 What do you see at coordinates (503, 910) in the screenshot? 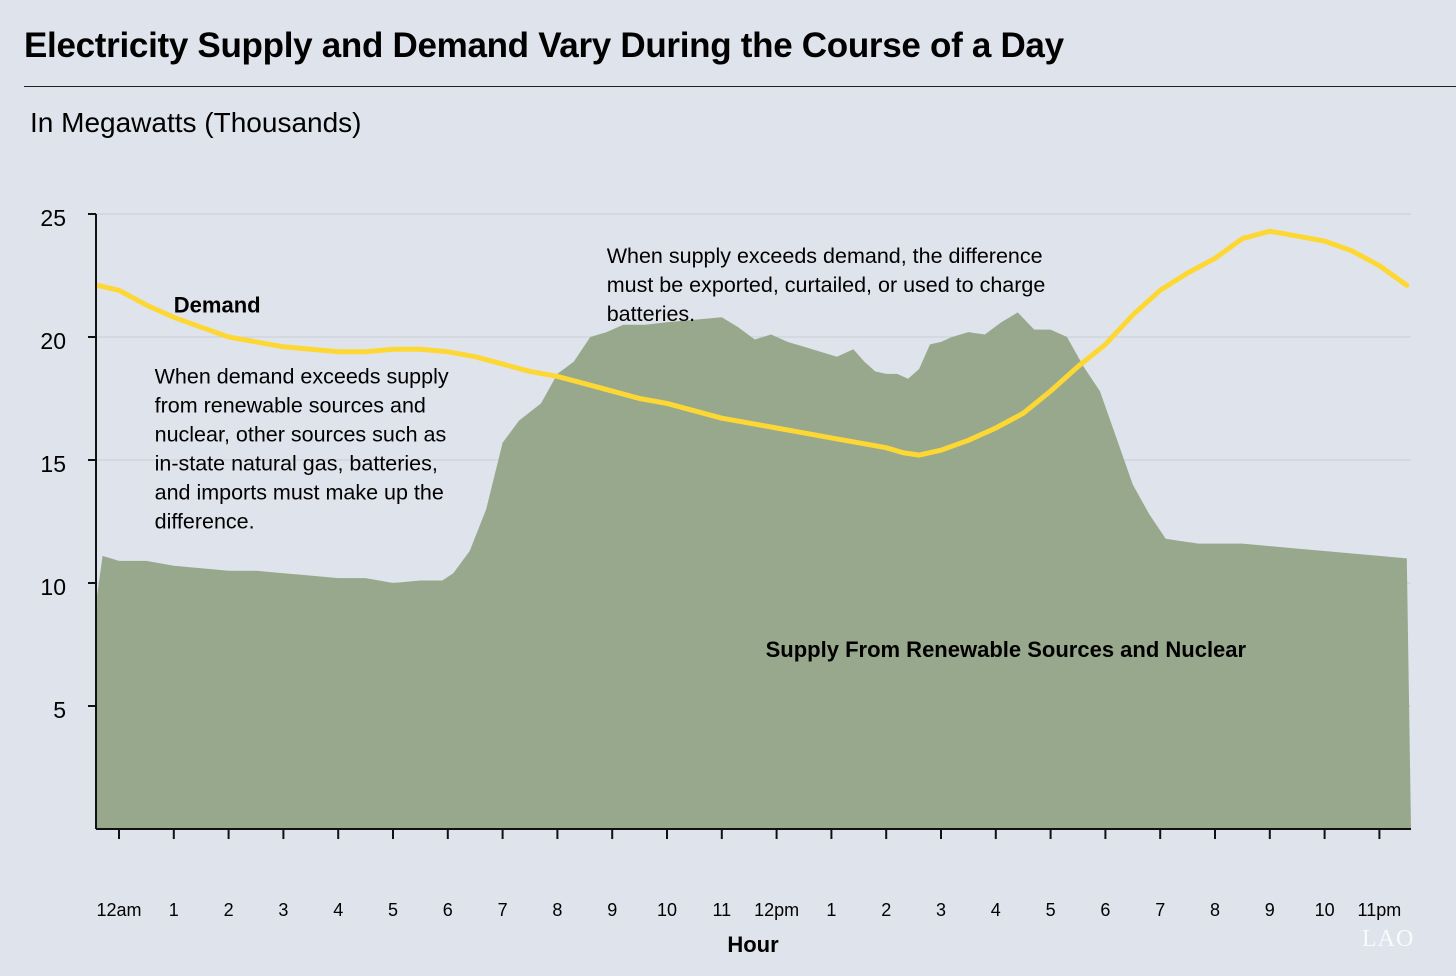
I see `x-tick-label-7: 7` at bounding box center [503, 910].